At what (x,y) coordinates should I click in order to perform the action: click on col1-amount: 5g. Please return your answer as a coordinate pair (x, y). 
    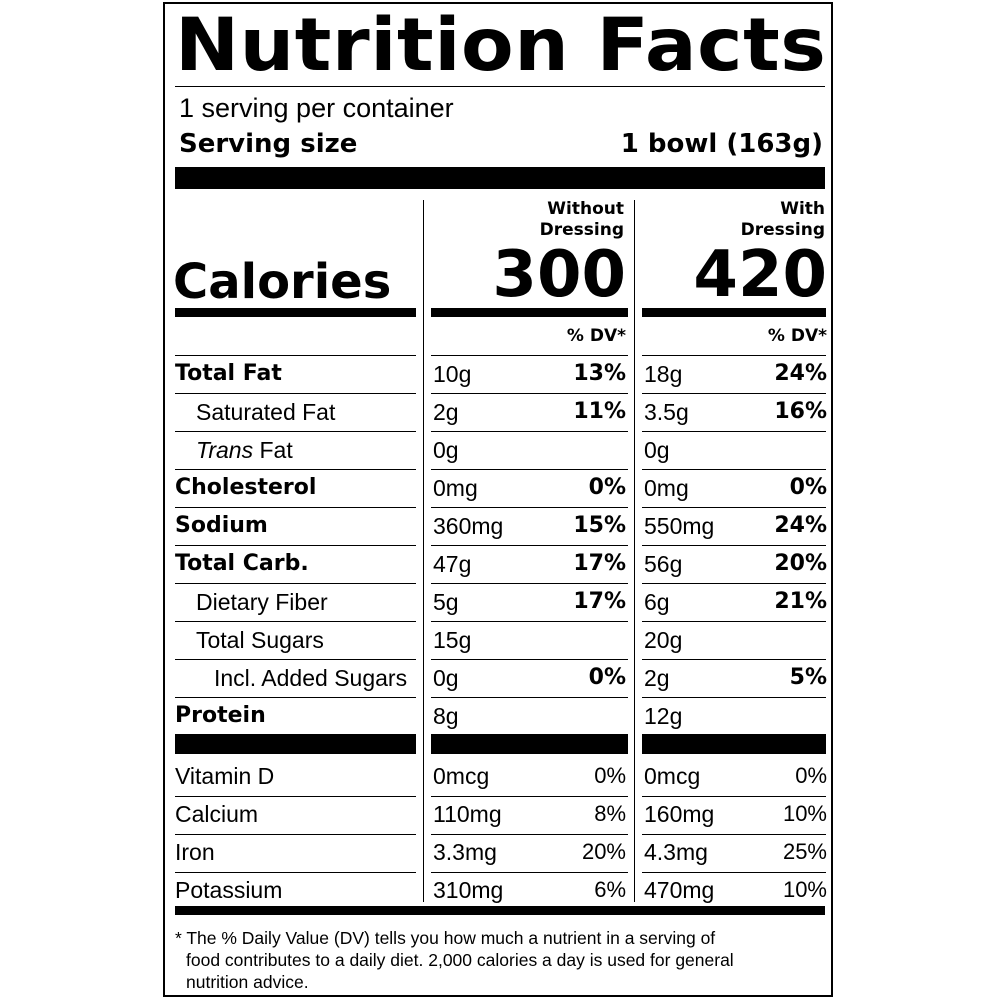
    Looking at the image, I should click on (446, 602).